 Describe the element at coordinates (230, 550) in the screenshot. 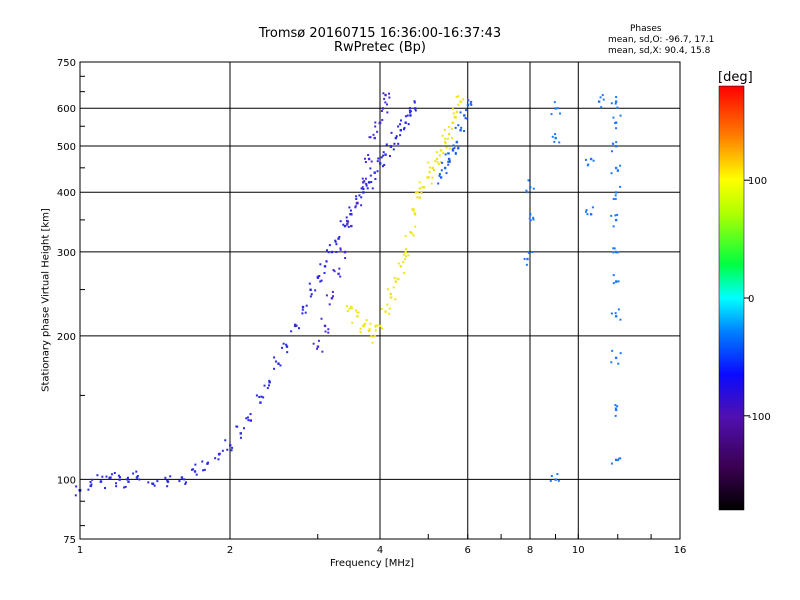

I see `x-tick-label-2: 2` at that location.